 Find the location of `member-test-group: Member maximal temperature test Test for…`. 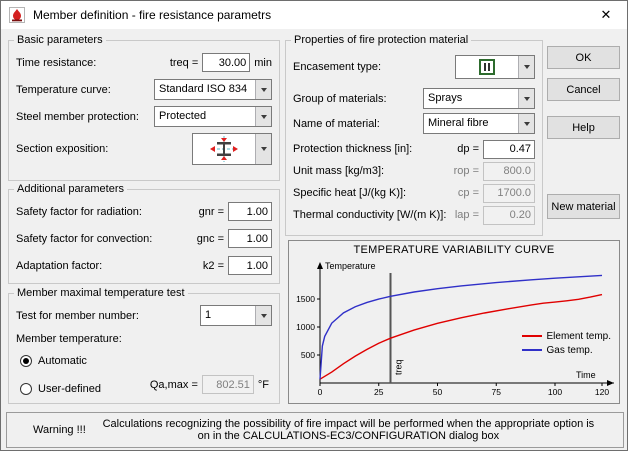

member-test-group: Member maximal temperature test Test for… is located at coordinates (144, 345).